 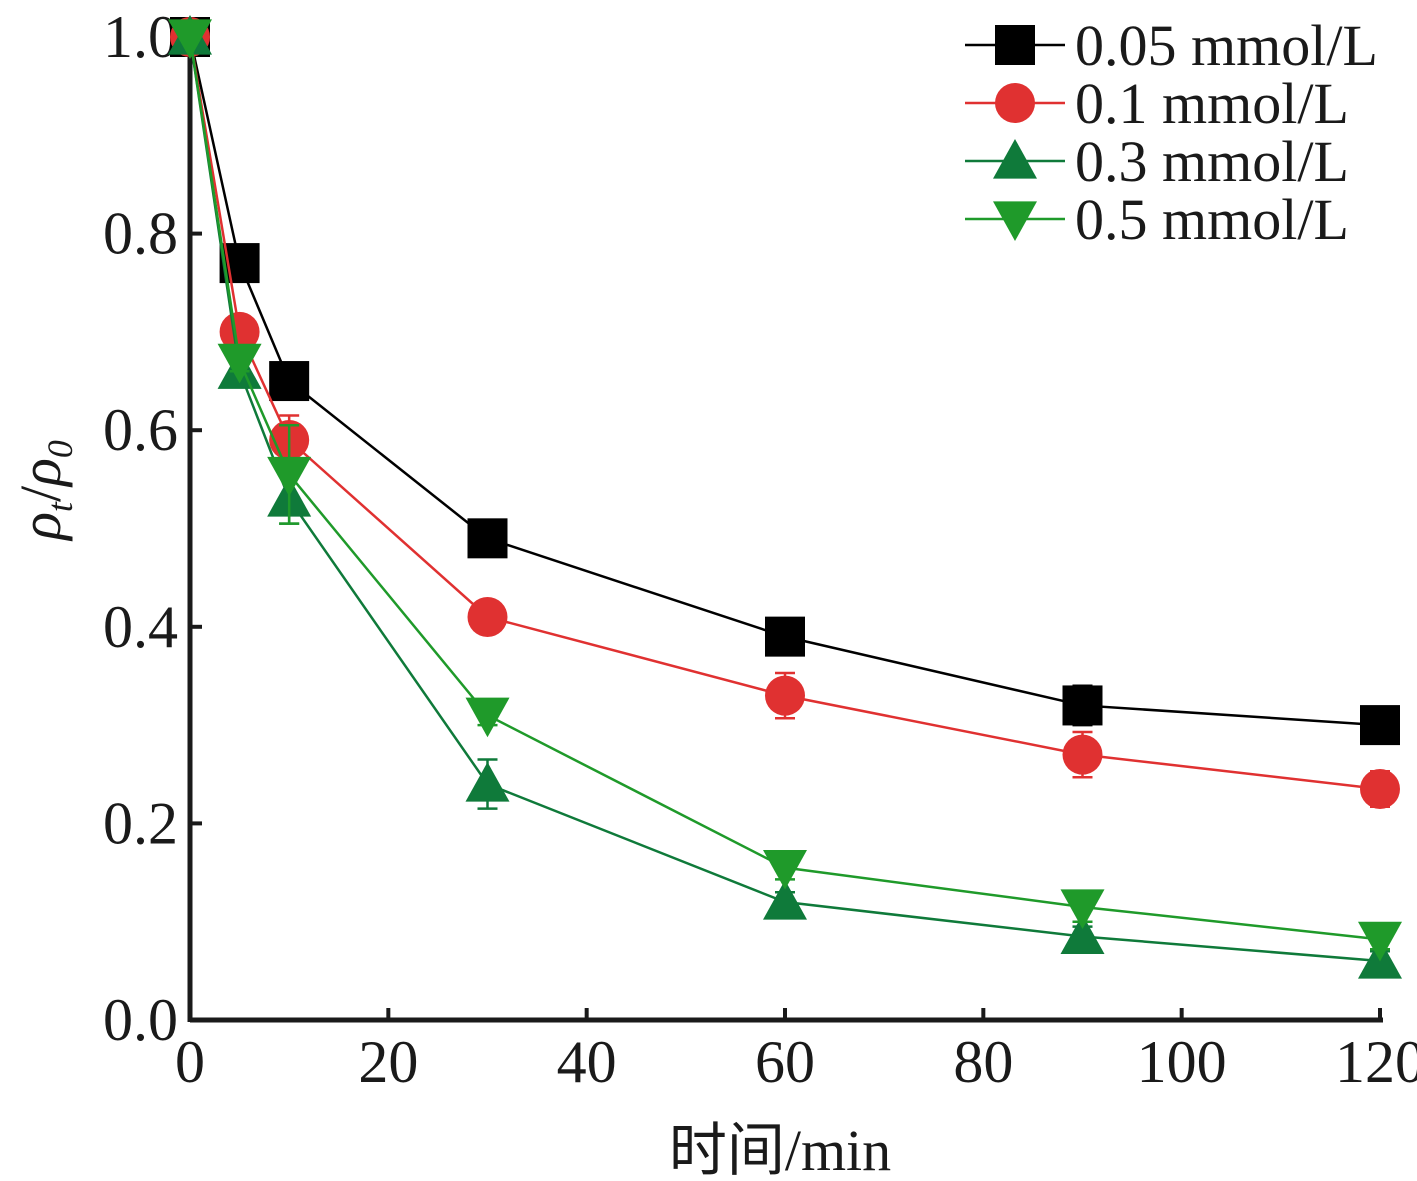 I want to click on x-axis-label: 时间/min, so click(x=780, y=1149).